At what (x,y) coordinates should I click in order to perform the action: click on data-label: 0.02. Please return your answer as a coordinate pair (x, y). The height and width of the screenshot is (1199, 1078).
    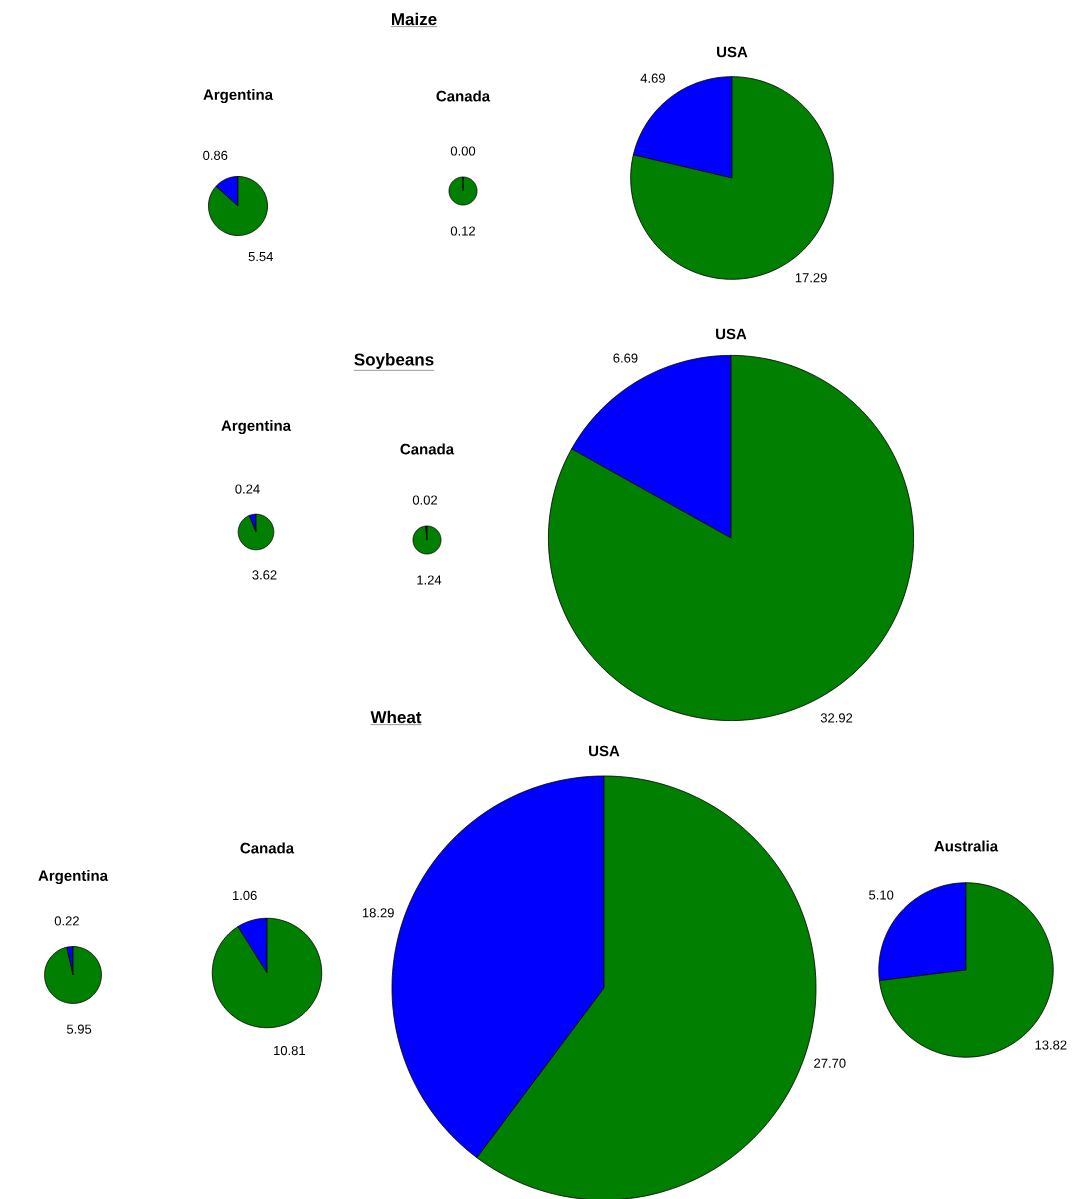
    Looking at the image, I should click on (424, 500).